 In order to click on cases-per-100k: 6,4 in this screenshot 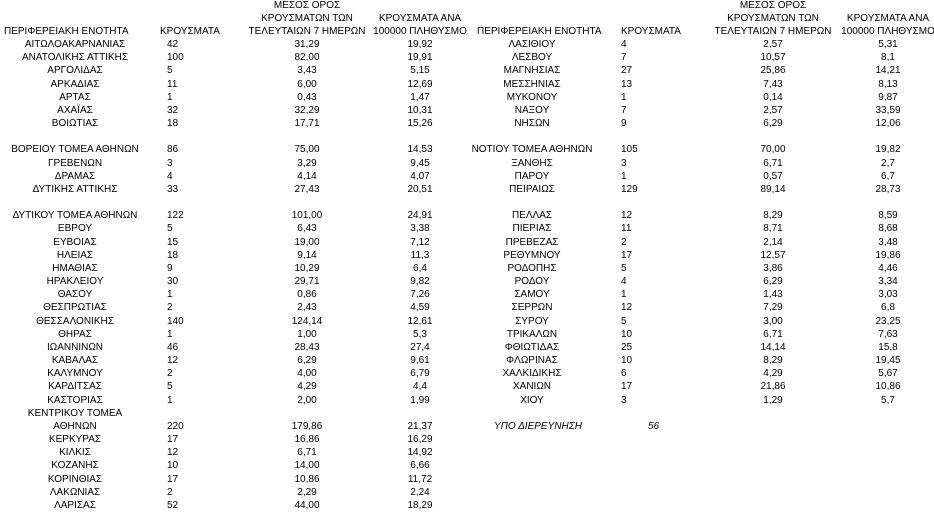, I will do `click(420, 268)`.